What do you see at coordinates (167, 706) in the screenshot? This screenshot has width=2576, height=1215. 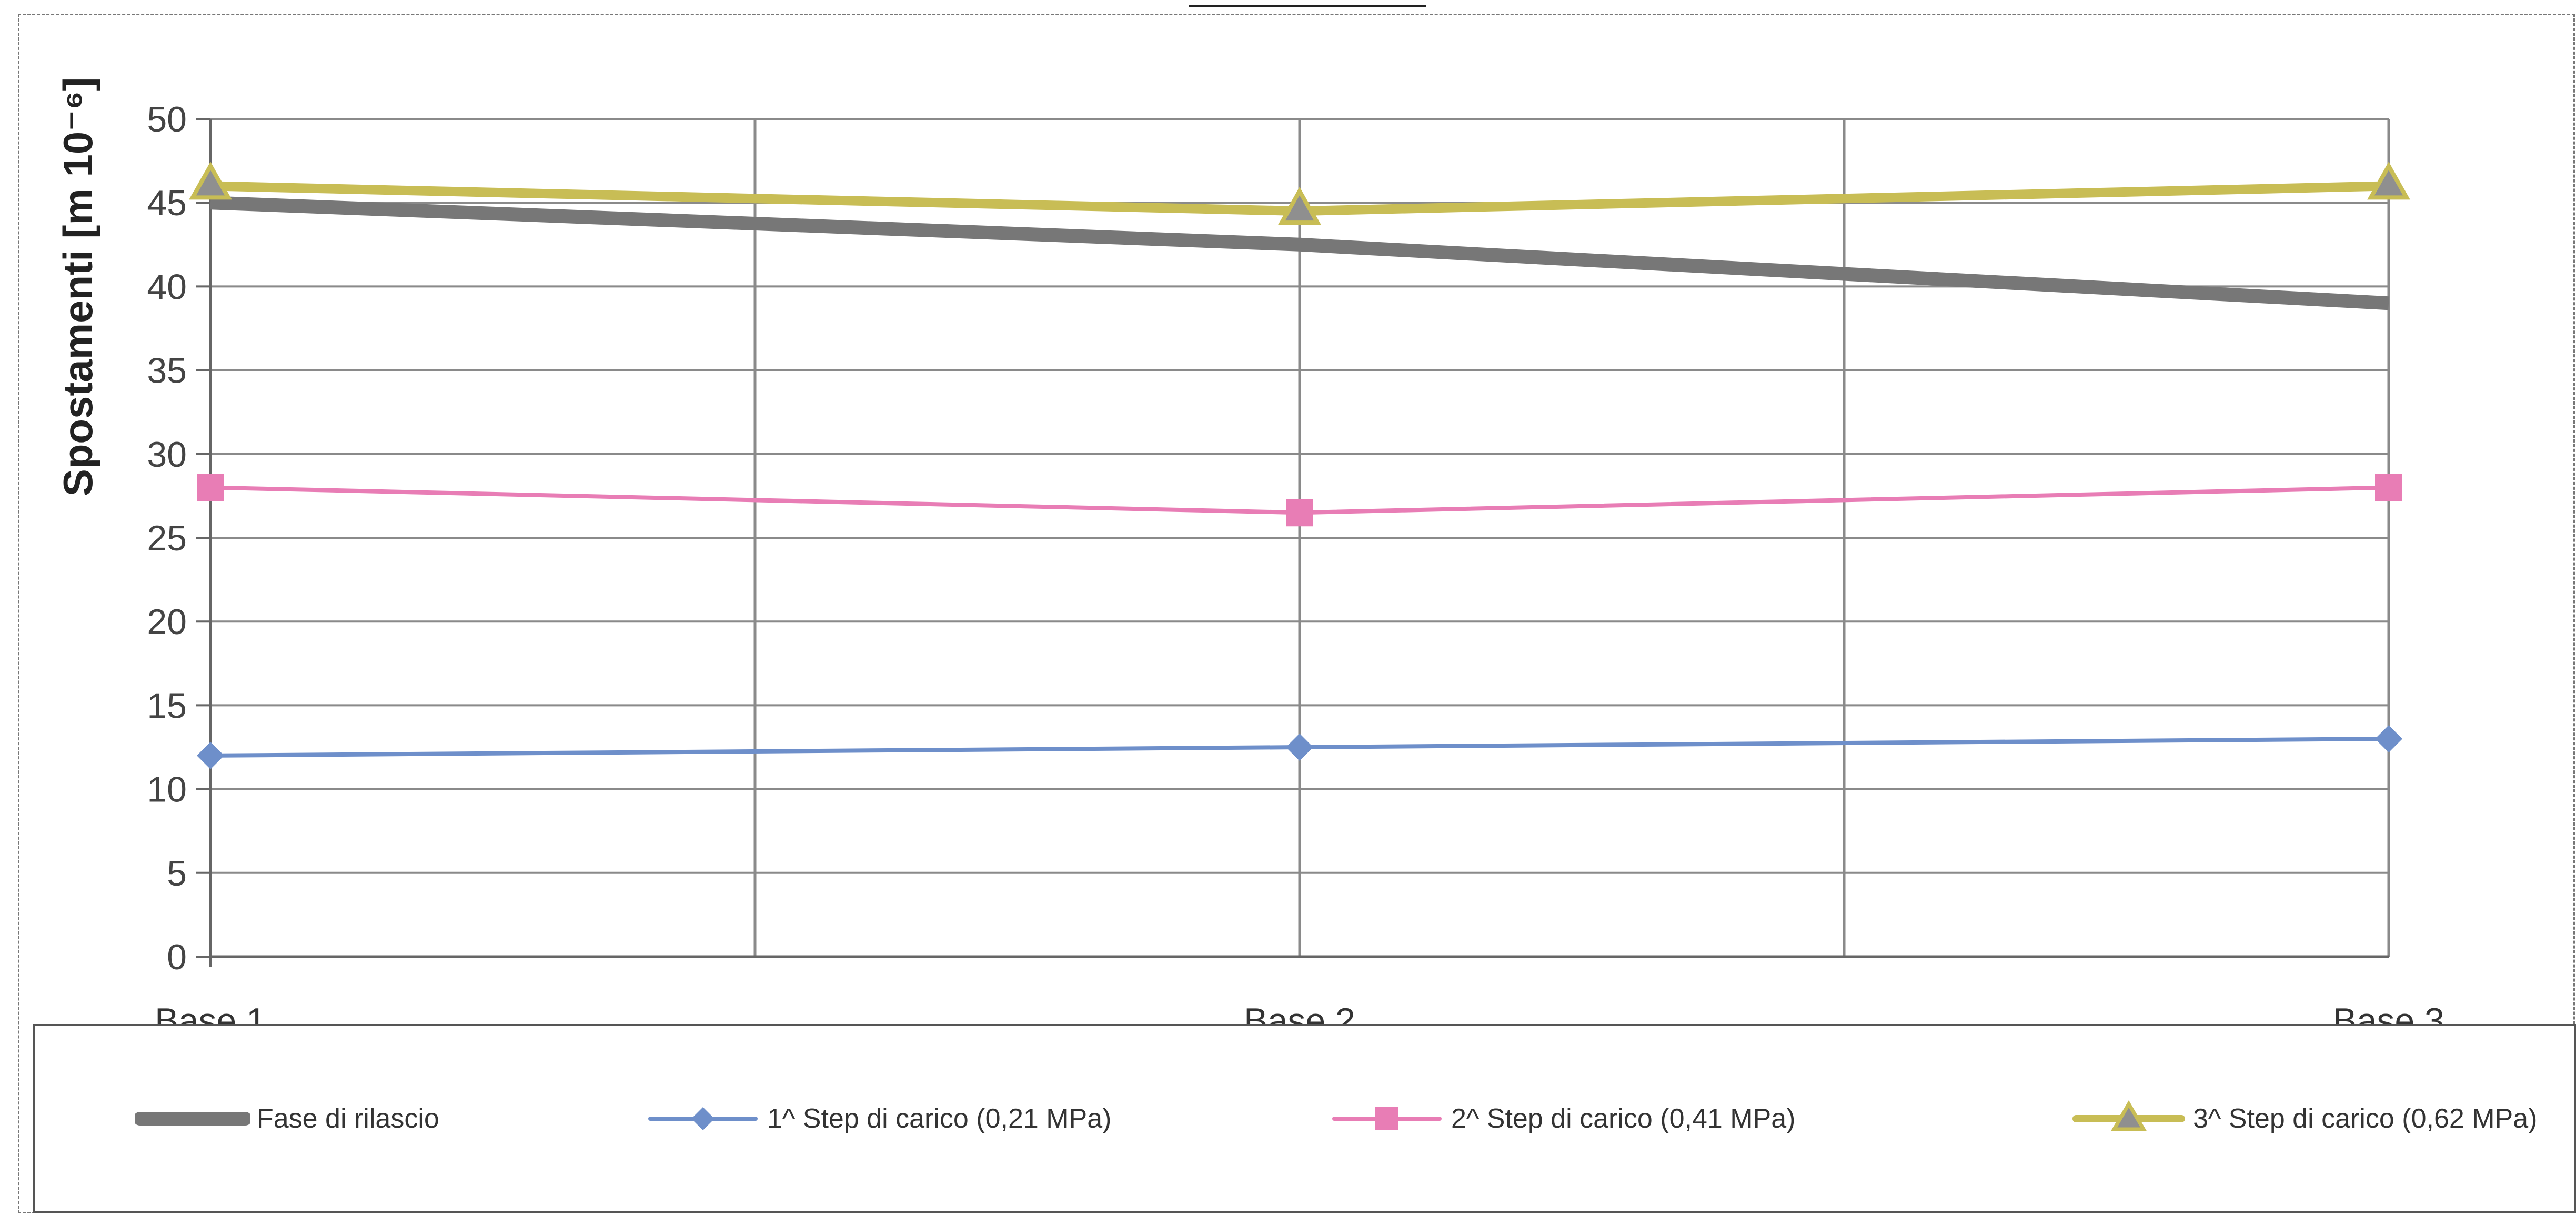 I see `y-tick-label: 15` at bounding box center [167, 706].